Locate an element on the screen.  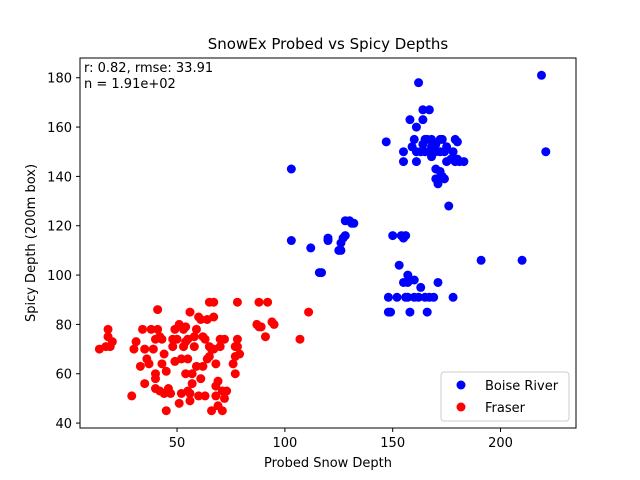
x-tick-label: 150 is located at coordinates (392, 443).